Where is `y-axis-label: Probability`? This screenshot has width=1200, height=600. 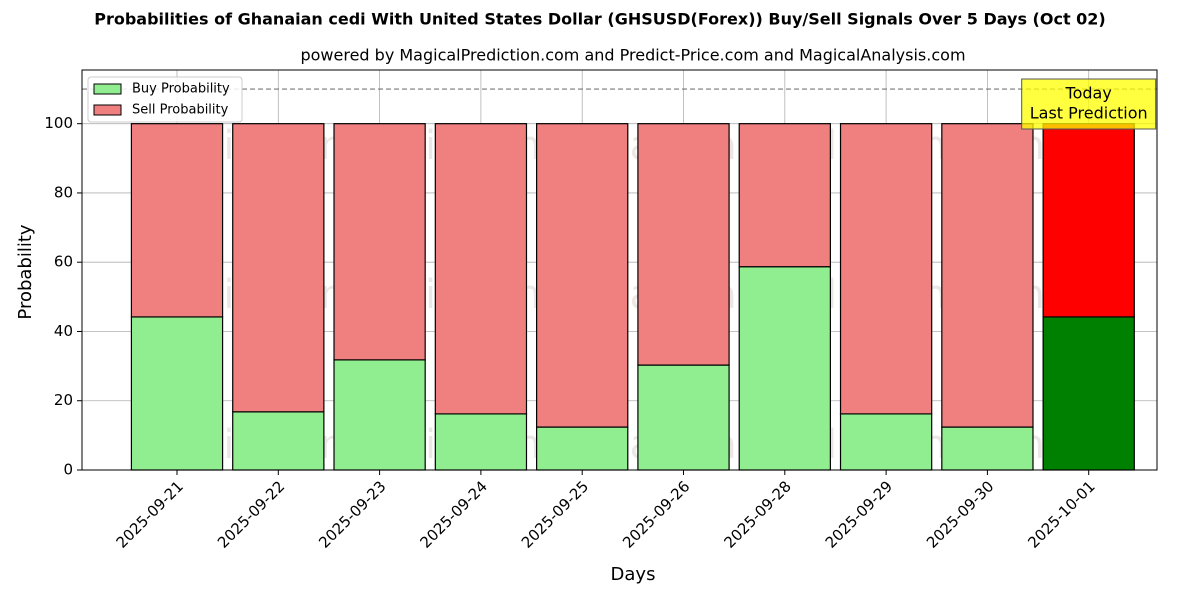
y-axis-label: Probability is located at coordinates (25, 271).